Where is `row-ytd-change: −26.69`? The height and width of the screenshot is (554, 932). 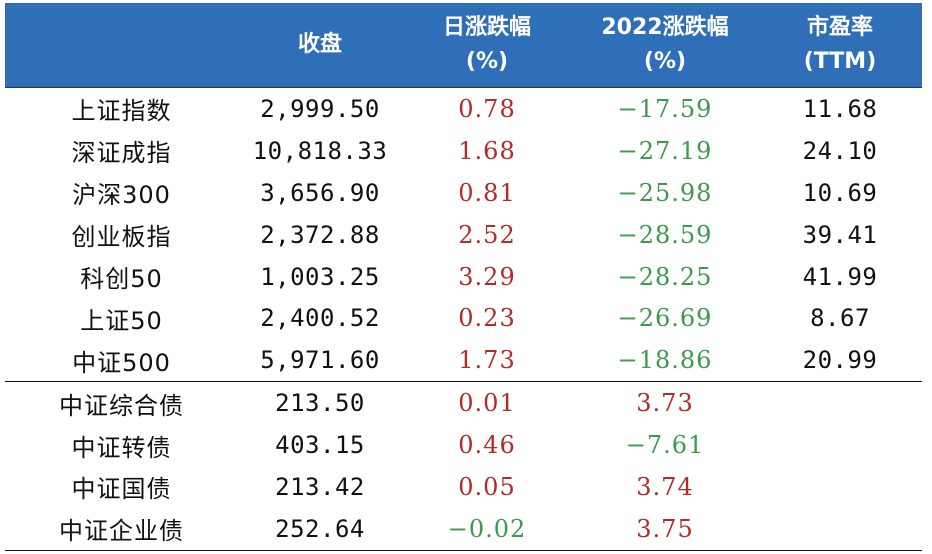
row-ytd-change: −26.69 is located at coordinates (665, 318).